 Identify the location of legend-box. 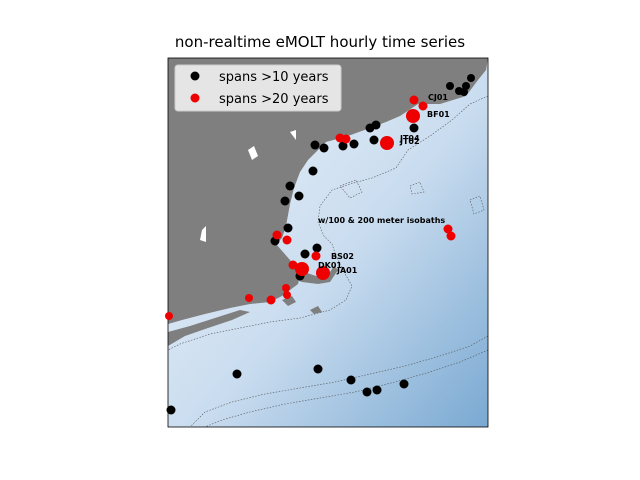
(258, 88).